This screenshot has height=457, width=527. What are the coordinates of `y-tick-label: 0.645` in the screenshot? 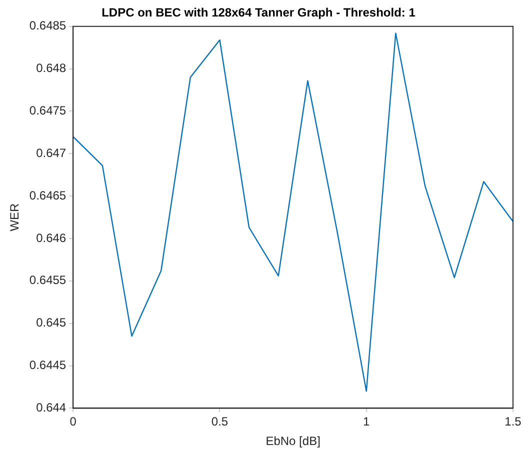 It's located at (51, 323).